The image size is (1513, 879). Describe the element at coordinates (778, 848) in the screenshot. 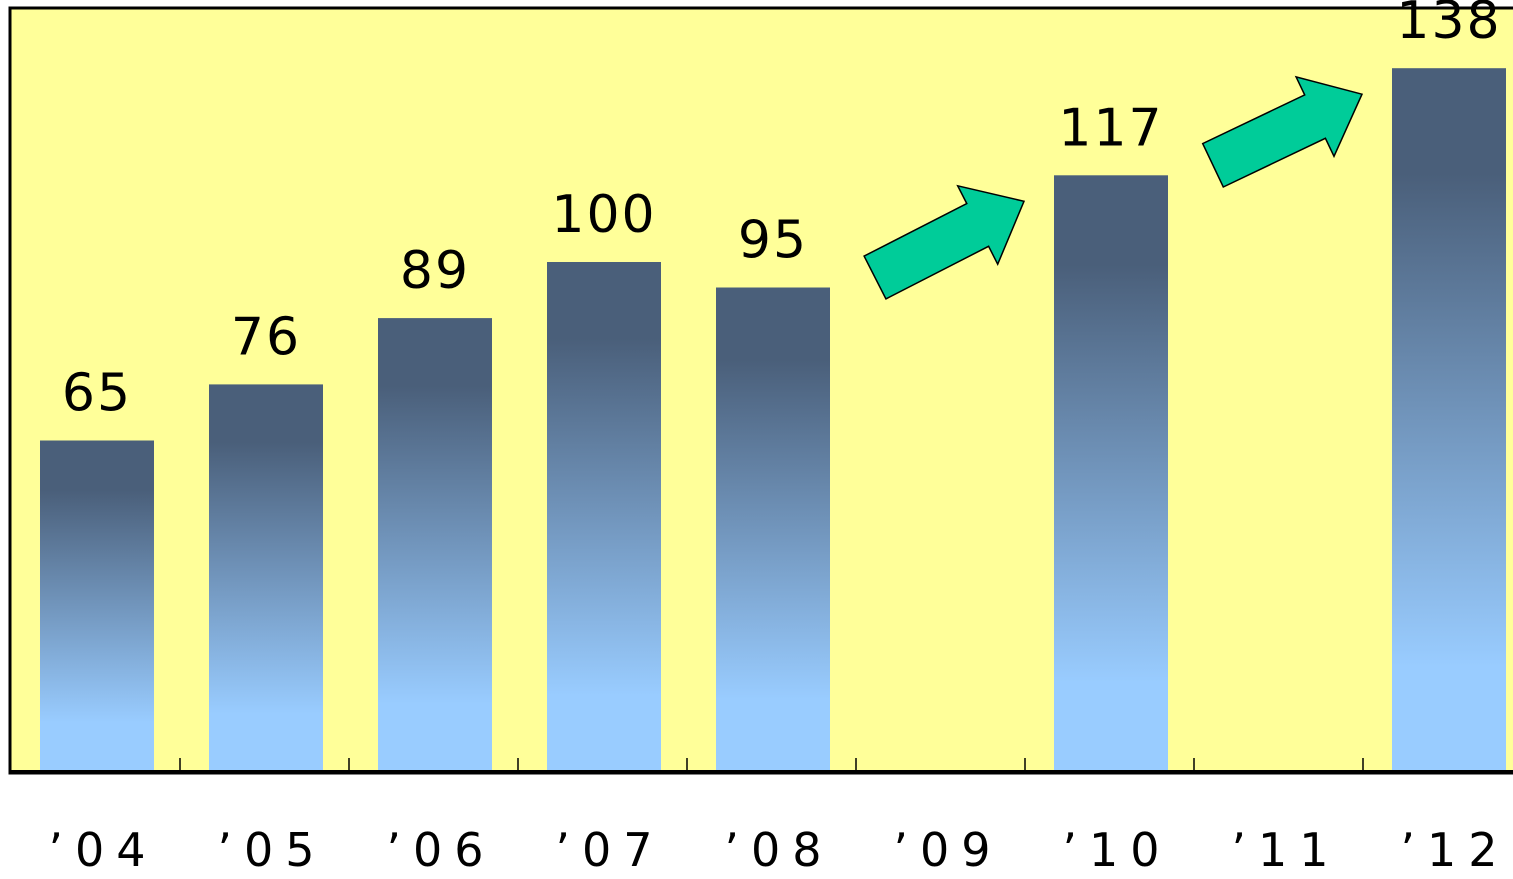

I see `x-tick-label: ’08` at that location.